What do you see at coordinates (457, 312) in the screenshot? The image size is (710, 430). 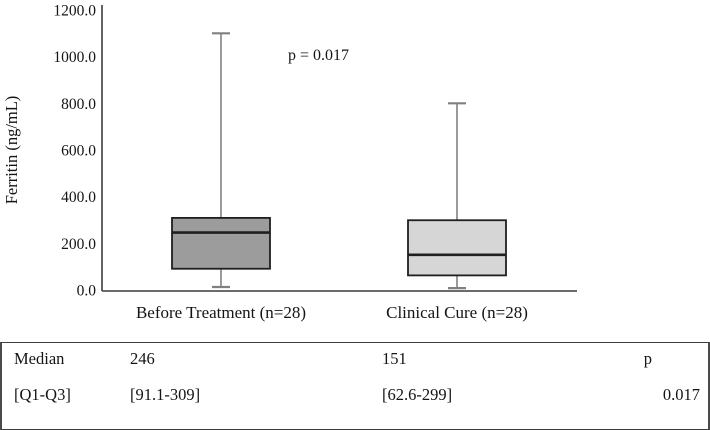 I see `category-label: Clinical Cure (n=28)` at bounding box center [457, 312].